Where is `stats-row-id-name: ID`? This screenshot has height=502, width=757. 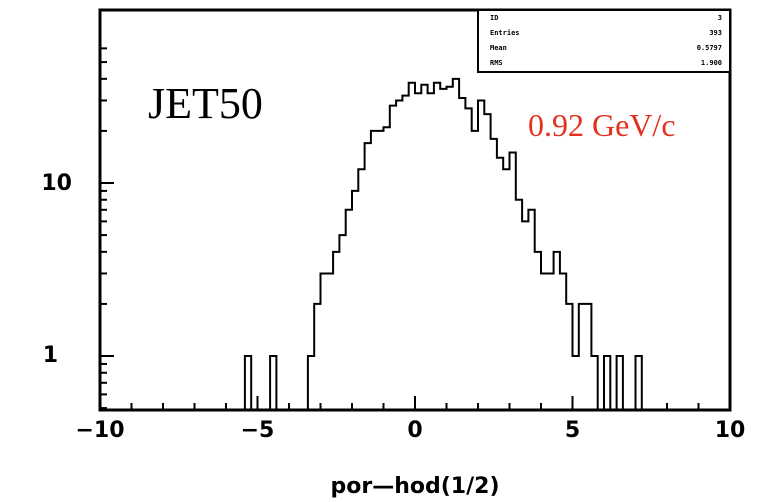 stats-row-id-name: ID is located at coordinates (494, 18).